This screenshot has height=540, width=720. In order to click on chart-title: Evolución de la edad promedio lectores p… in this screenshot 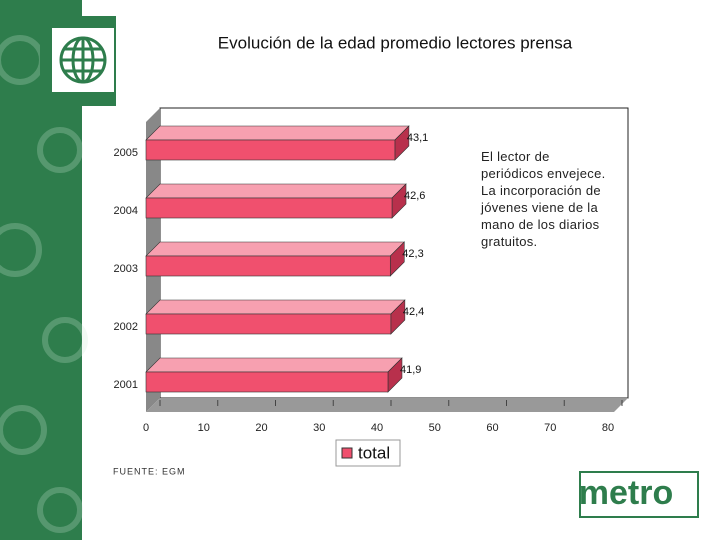, I will do `click(395, 42)`.